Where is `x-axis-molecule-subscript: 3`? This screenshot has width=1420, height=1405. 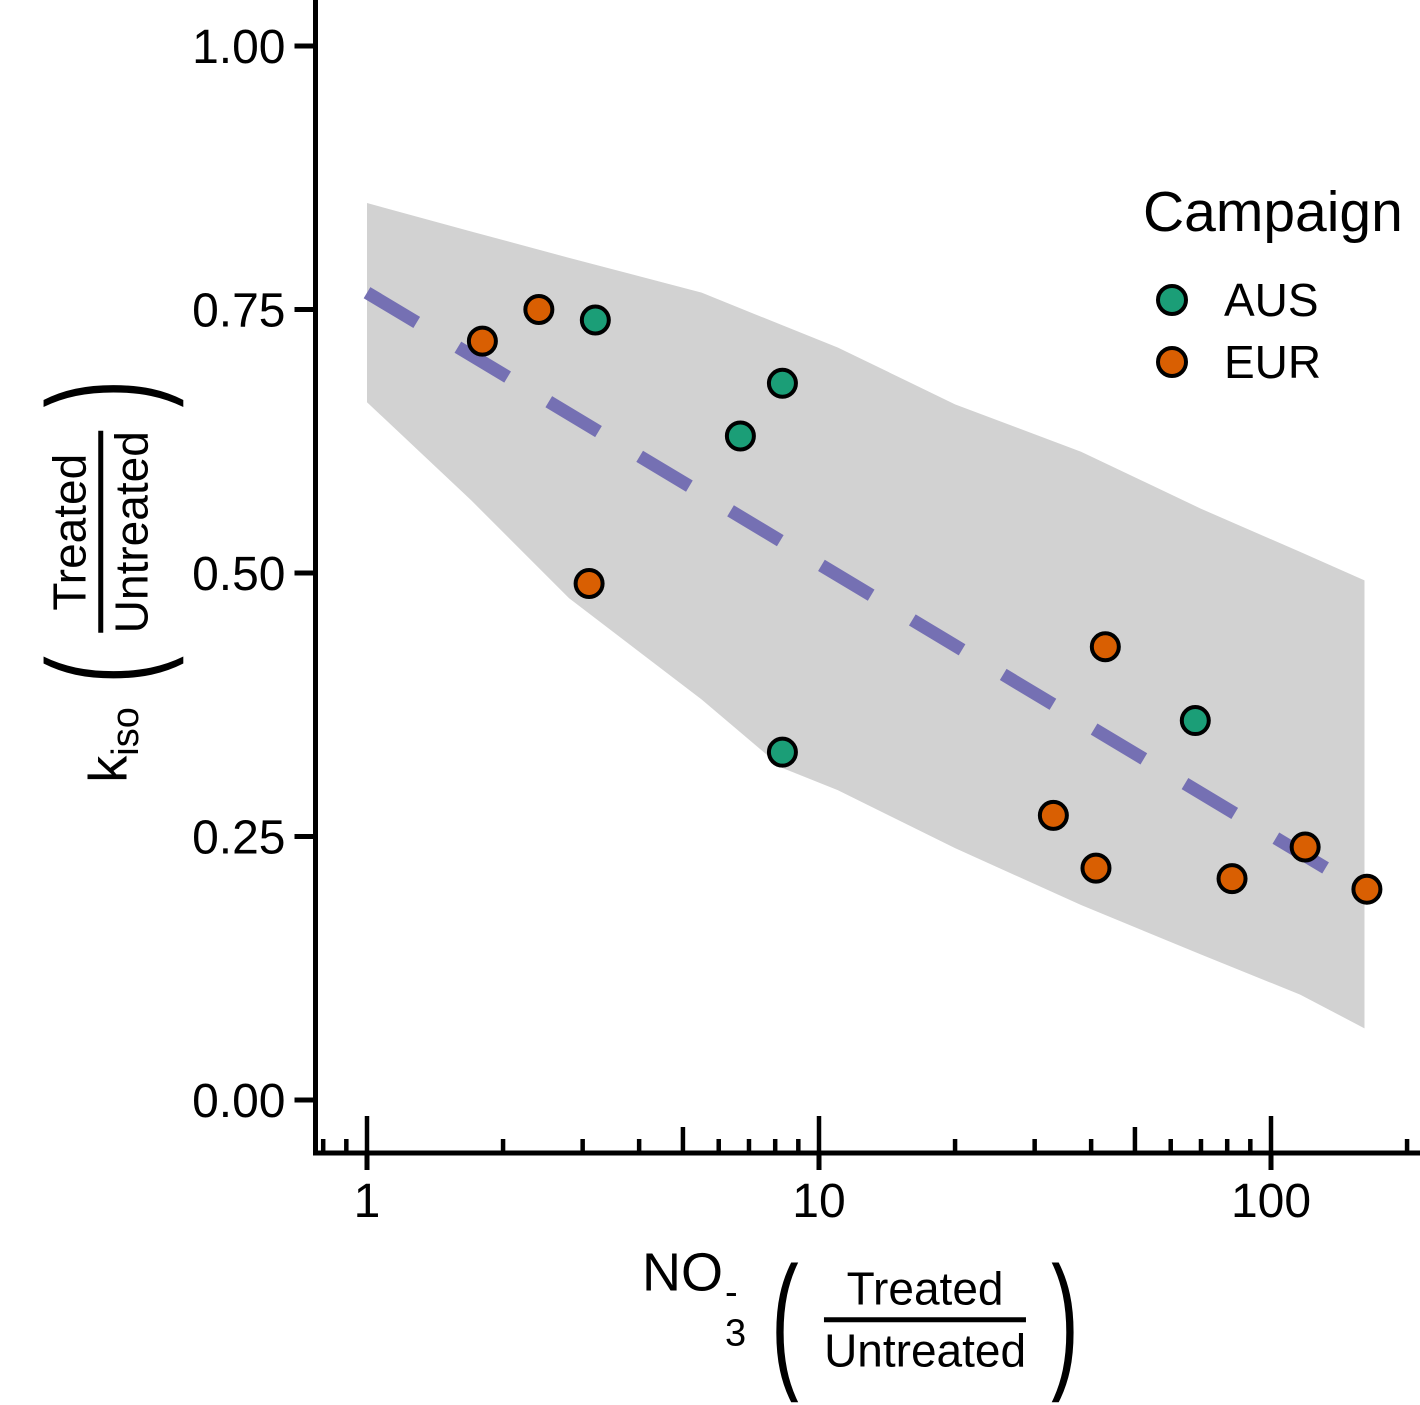
x-axis-molecule-subscript: 3 is located at coordinates (735, 1333).